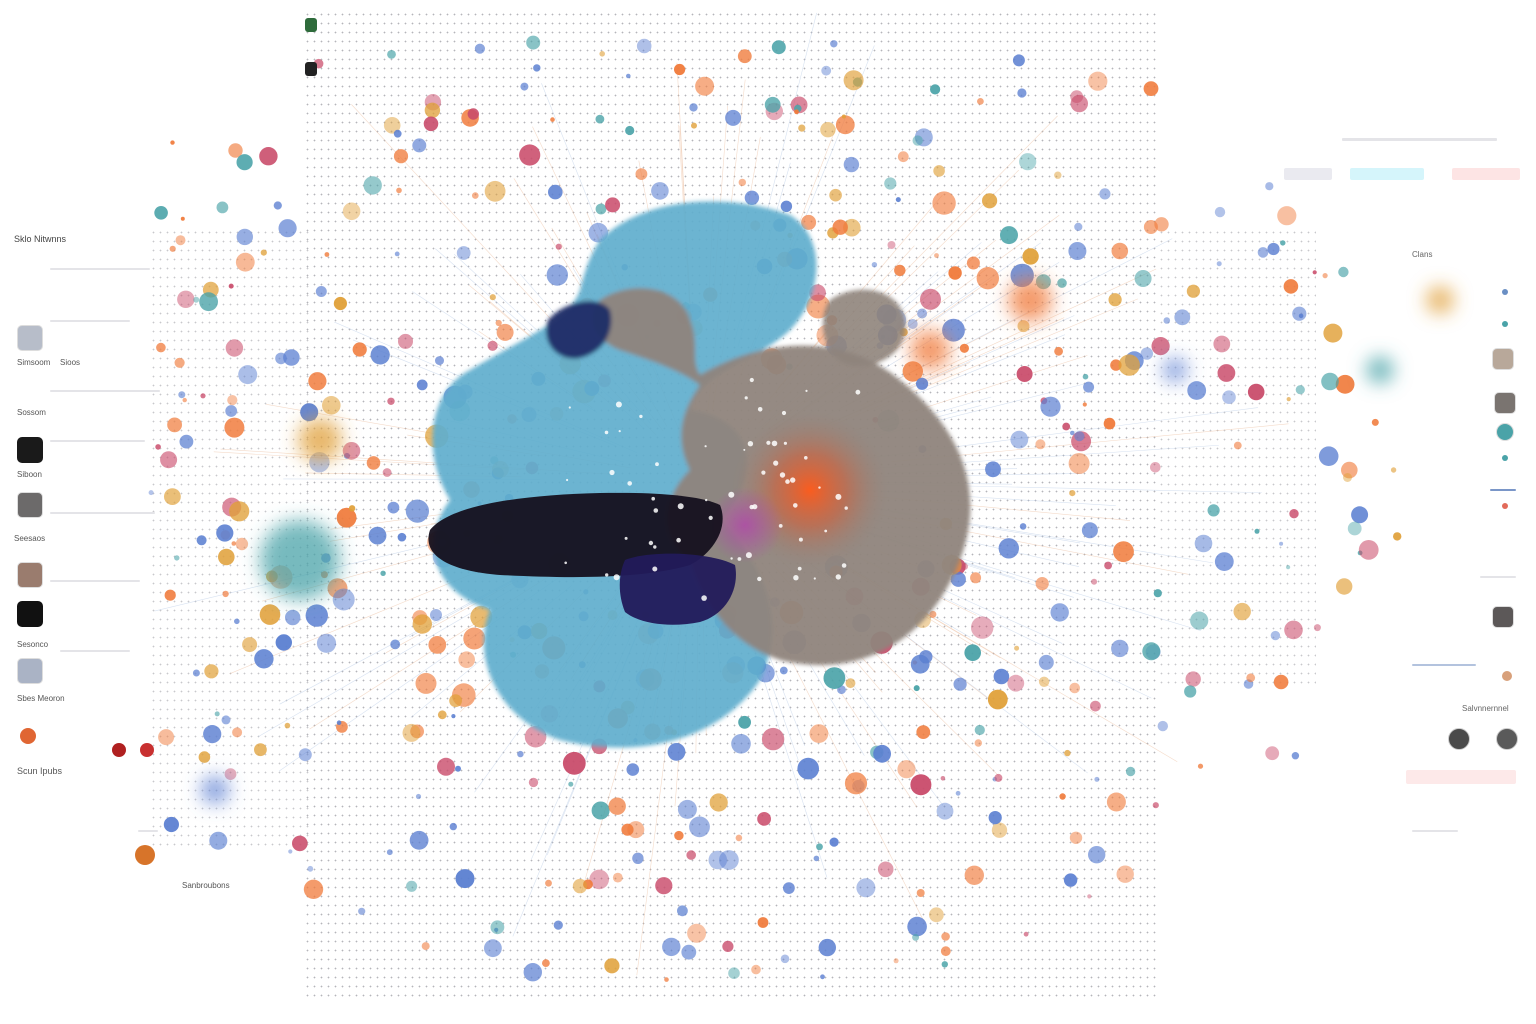 This screenshot has height=1024, width=1536. I want to click on red-swatch-icon, so click(119, 750).